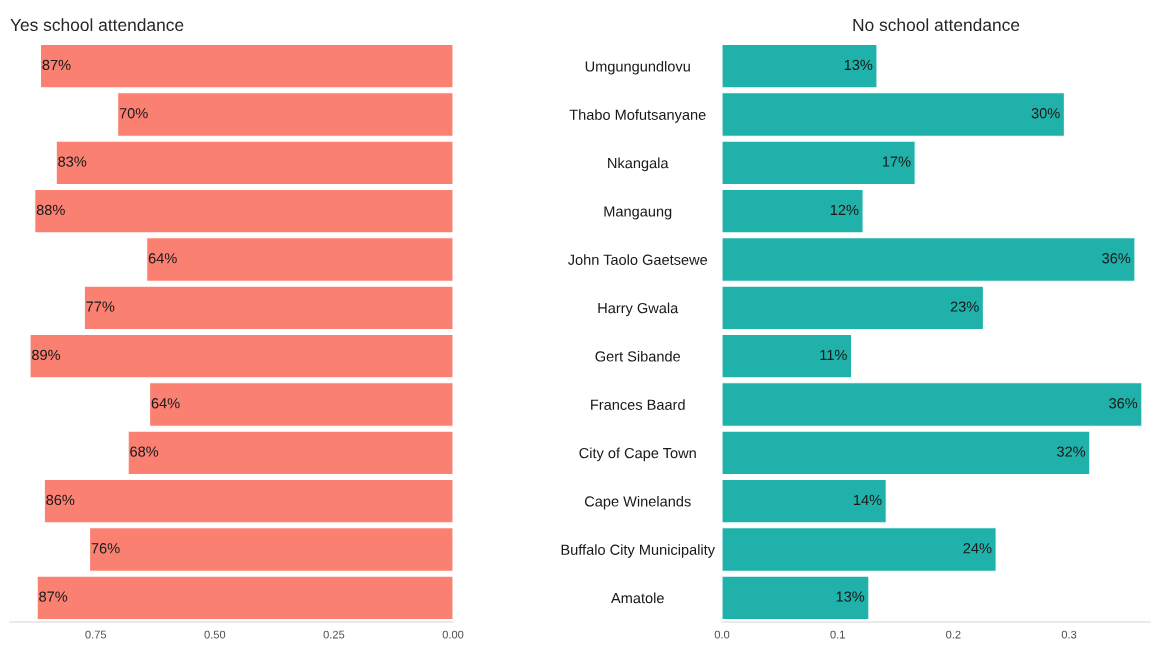  What do you see at coordinates (953, 634) in the screenshot?
I see `x-tick-label: 0.2` at bounding box center [953, 634].